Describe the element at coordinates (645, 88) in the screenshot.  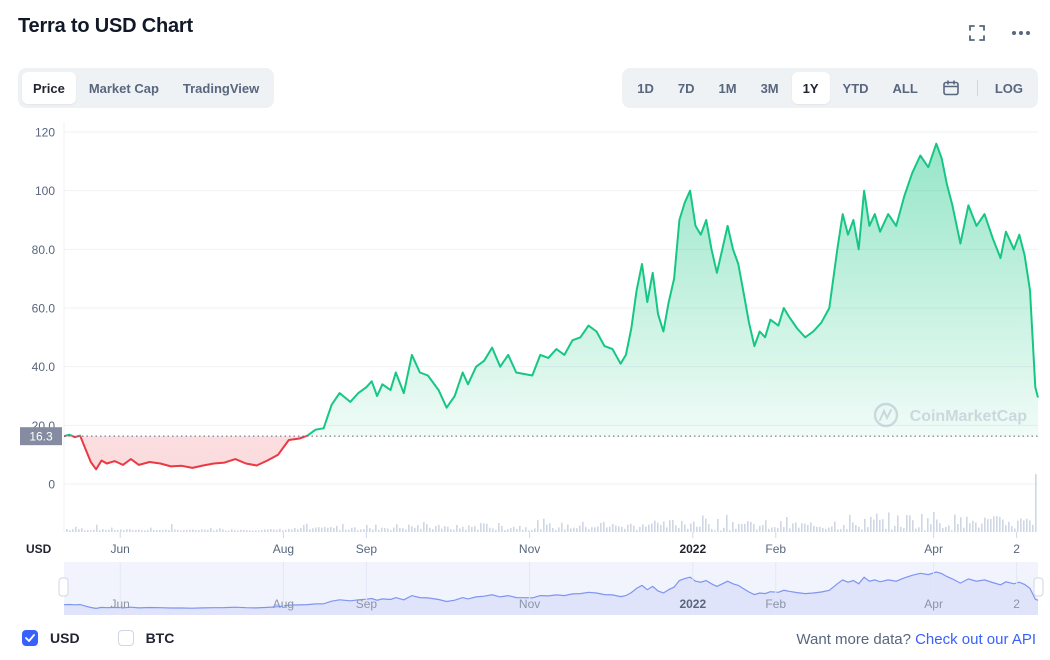
I see `range-1d: 1D` at that location.